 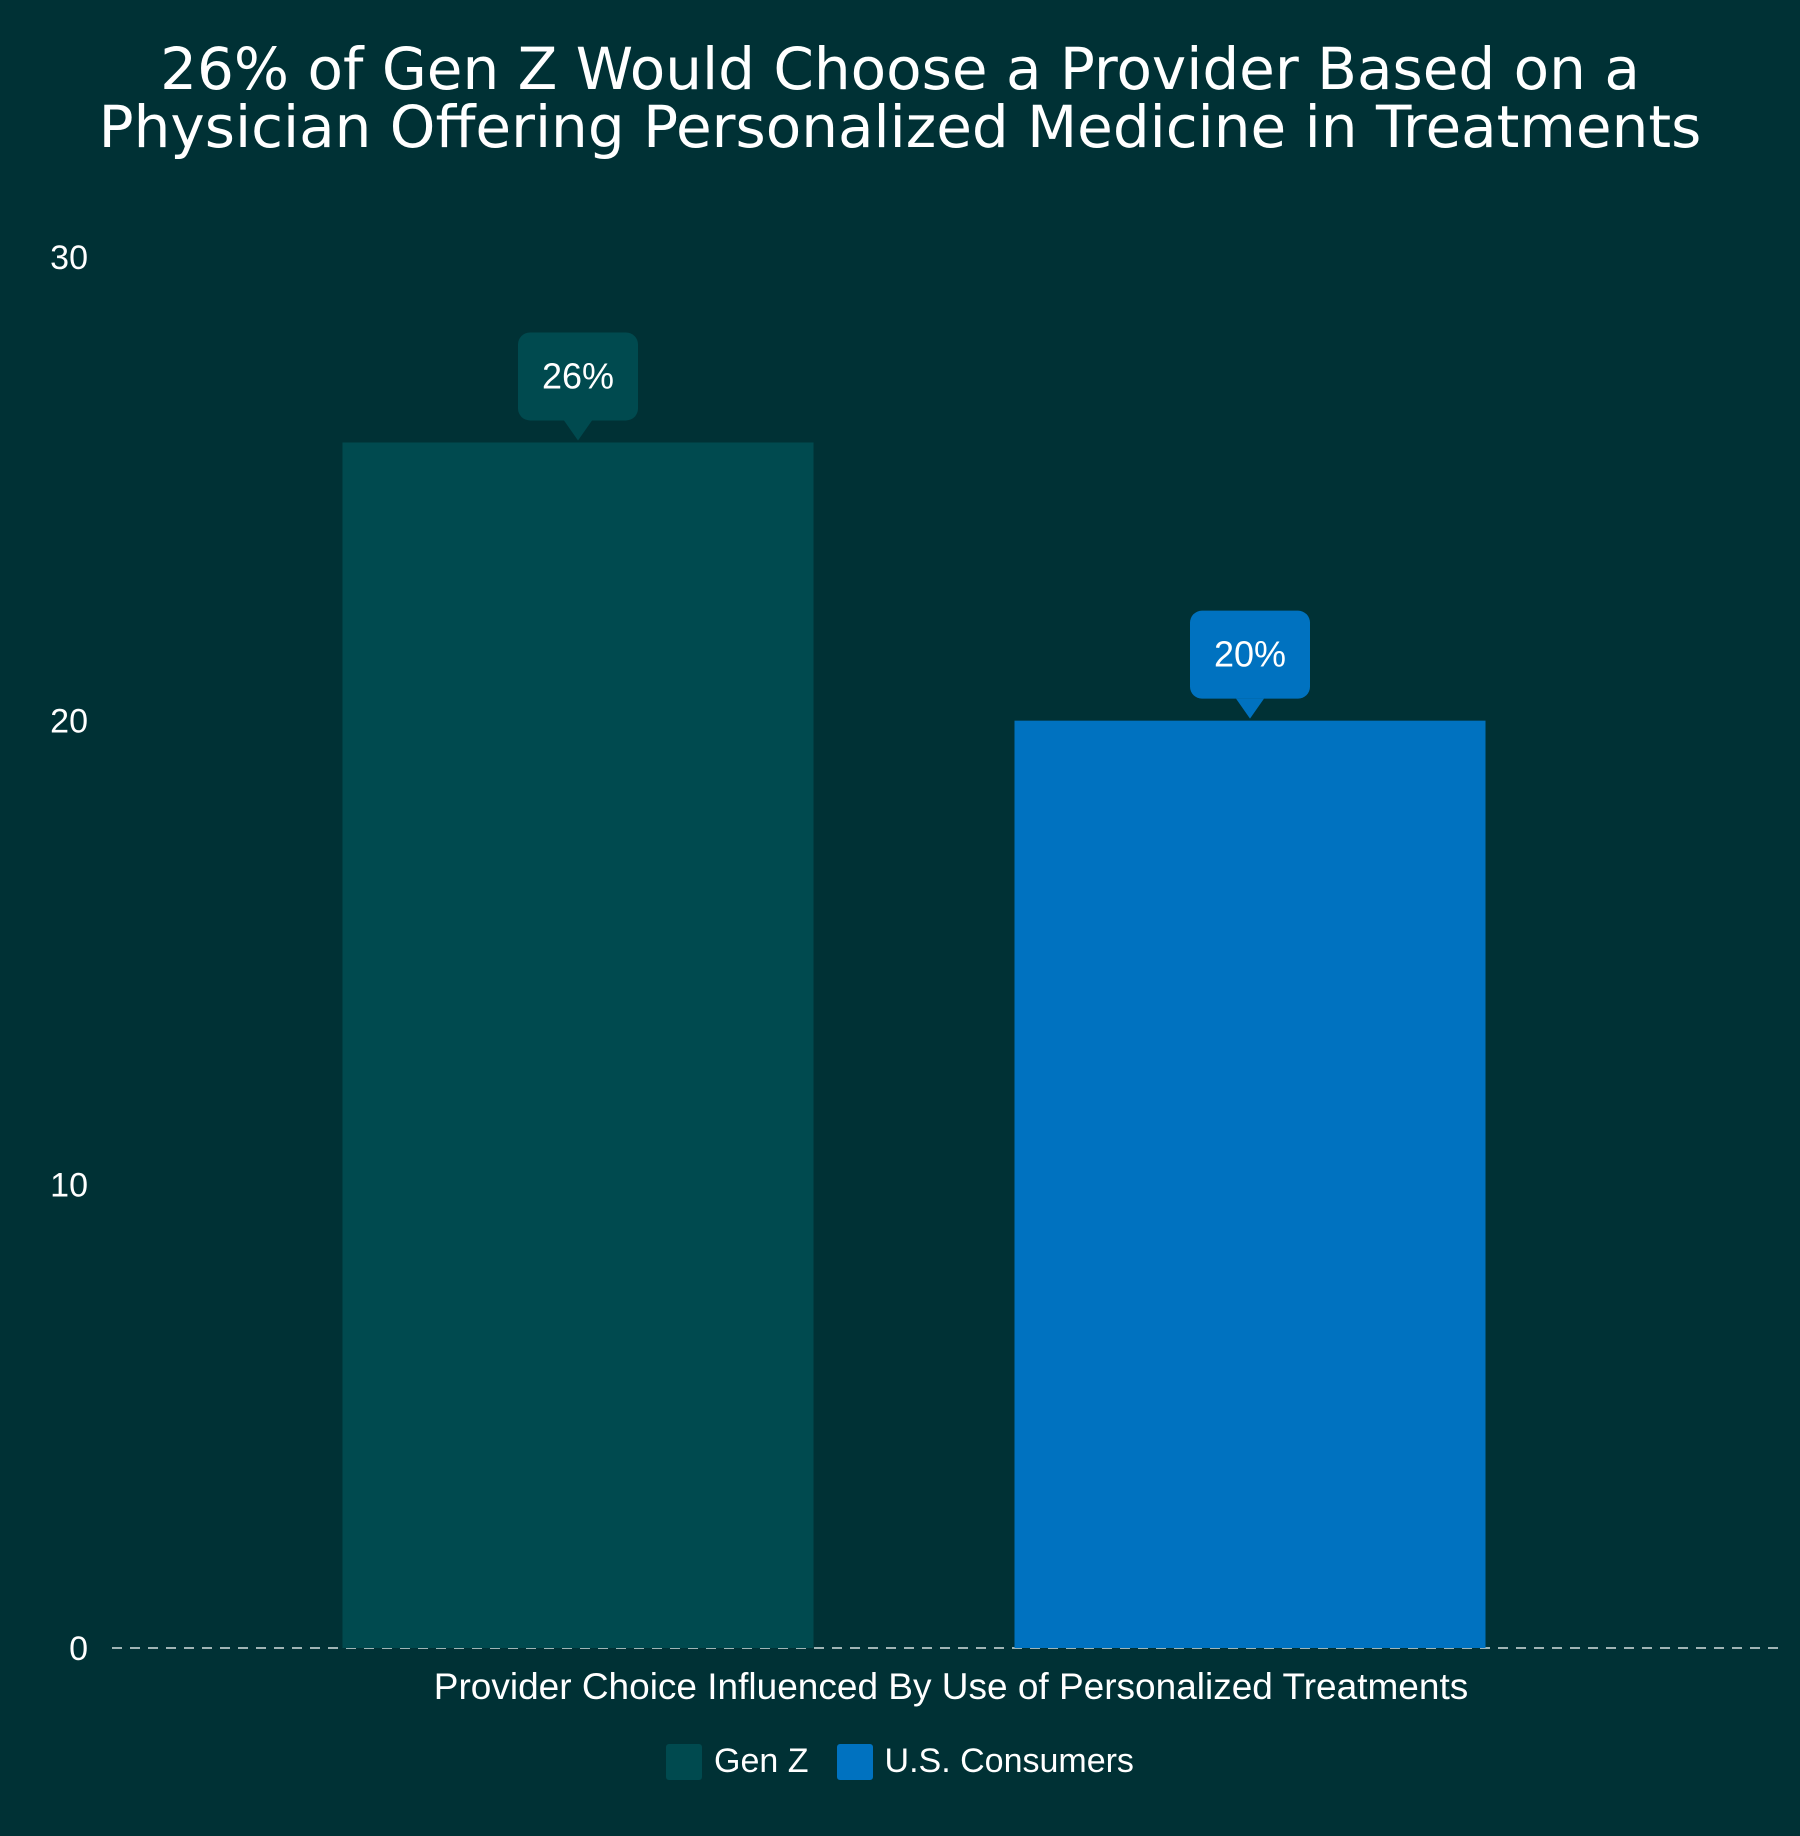 I want to click on data-label: 26%, so click(x=578, y=375).